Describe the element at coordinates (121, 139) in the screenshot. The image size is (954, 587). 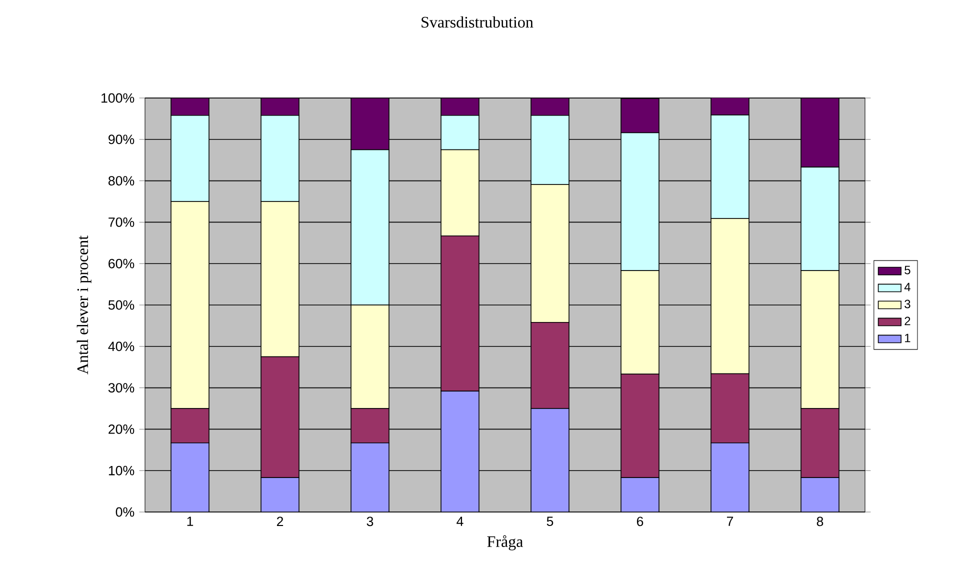
I see `y-tick-label: 90%` at that location.